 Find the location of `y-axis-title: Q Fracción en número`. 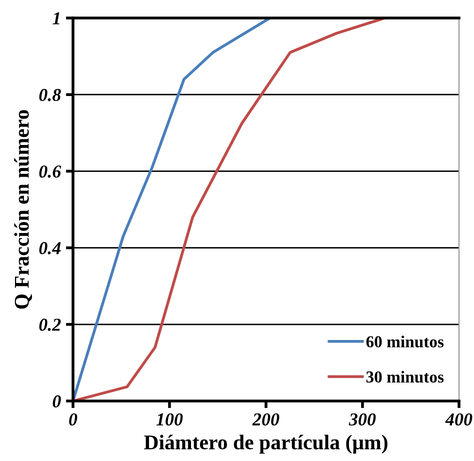

y-axis-title: Q Fracción en número is located at coordinates (23, 209).